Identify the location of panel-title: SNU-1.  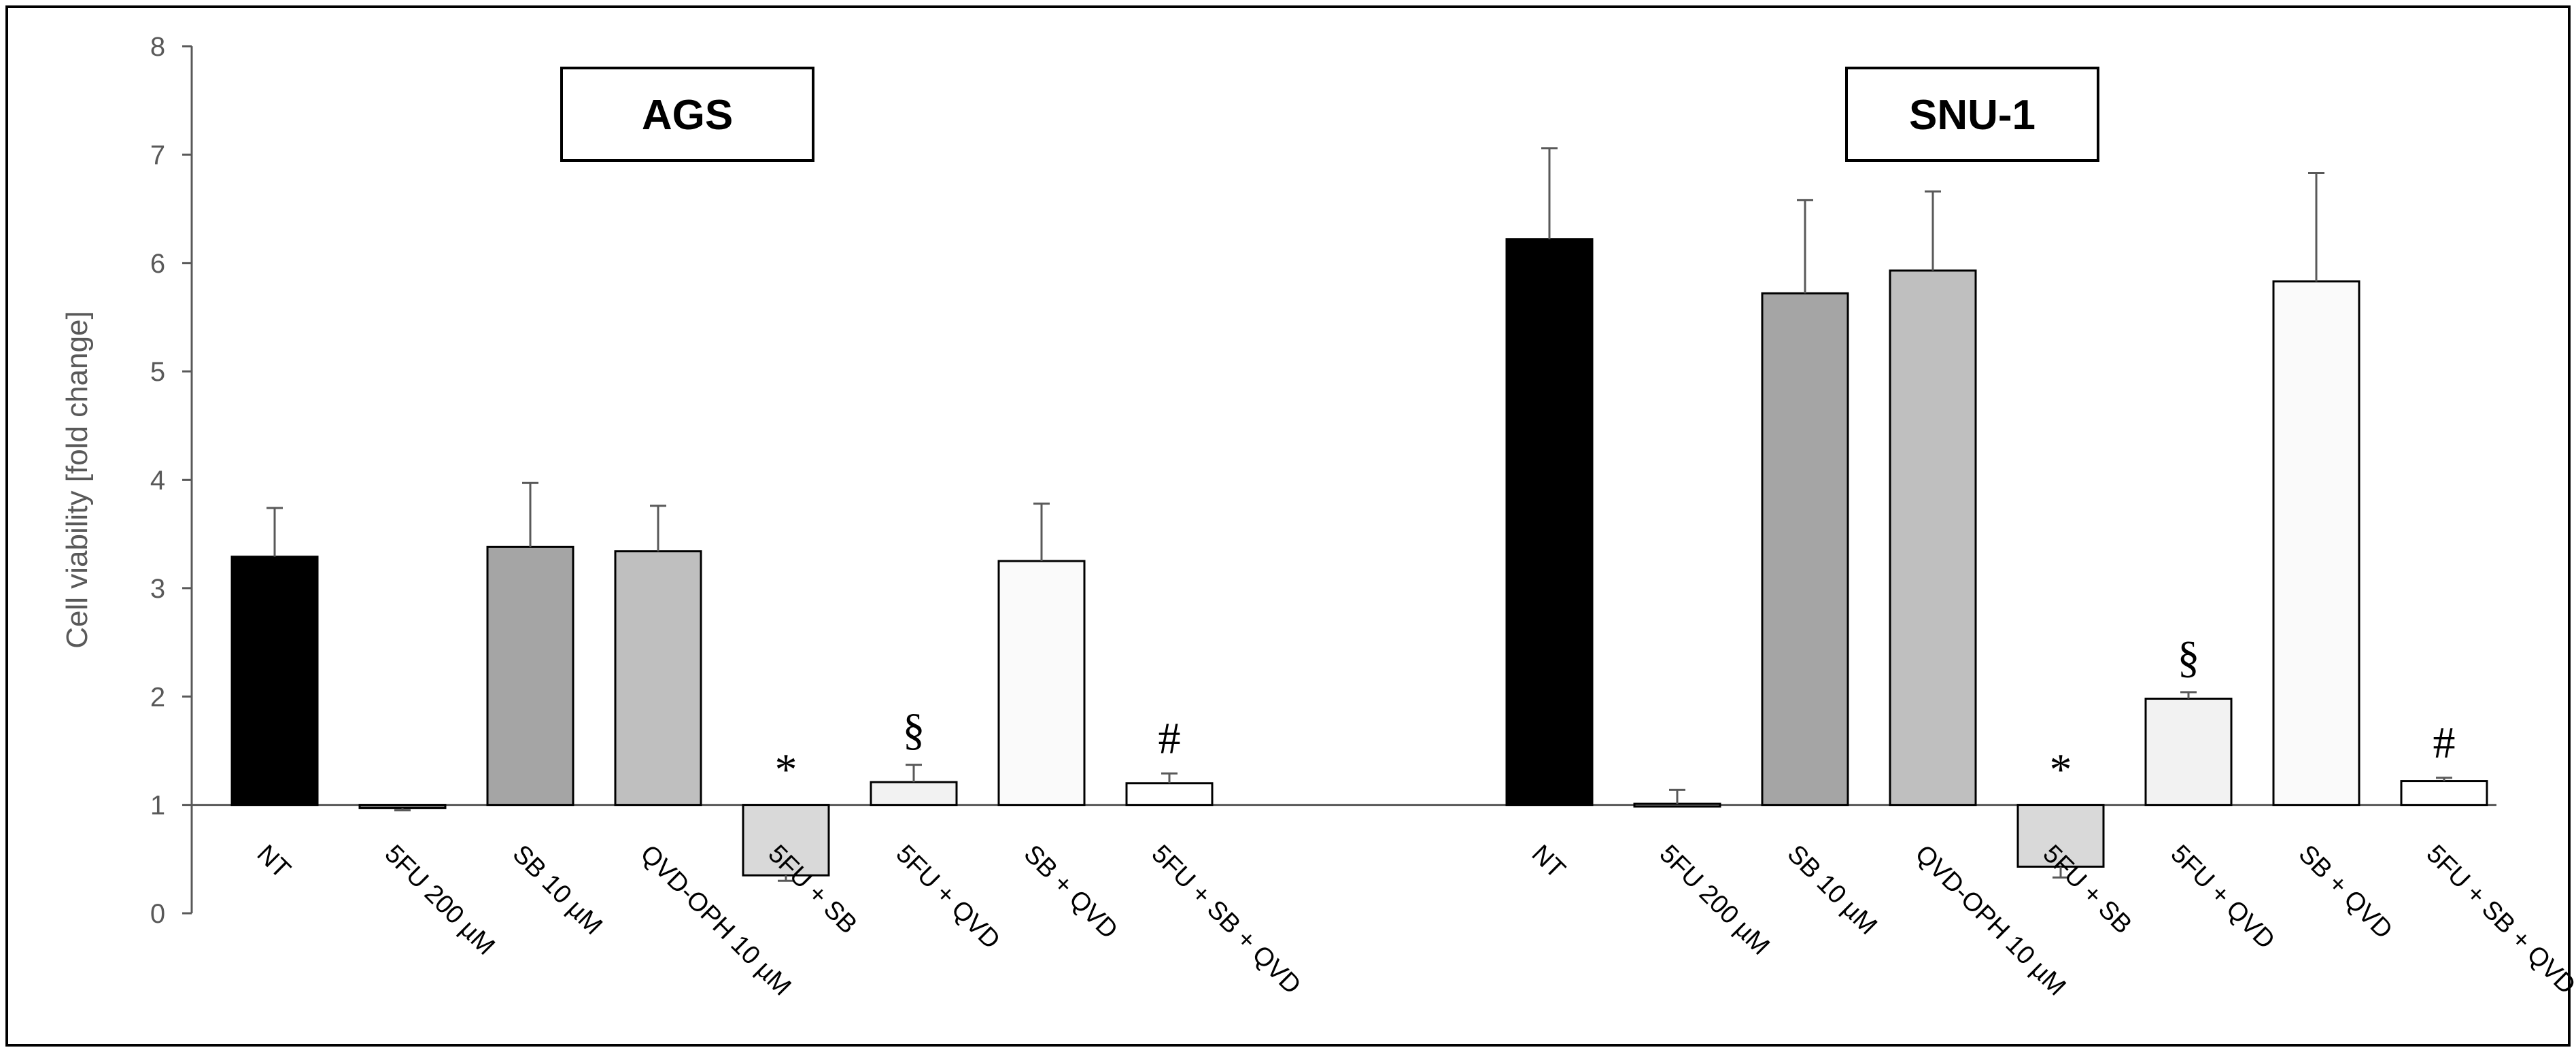
(1972, 116).